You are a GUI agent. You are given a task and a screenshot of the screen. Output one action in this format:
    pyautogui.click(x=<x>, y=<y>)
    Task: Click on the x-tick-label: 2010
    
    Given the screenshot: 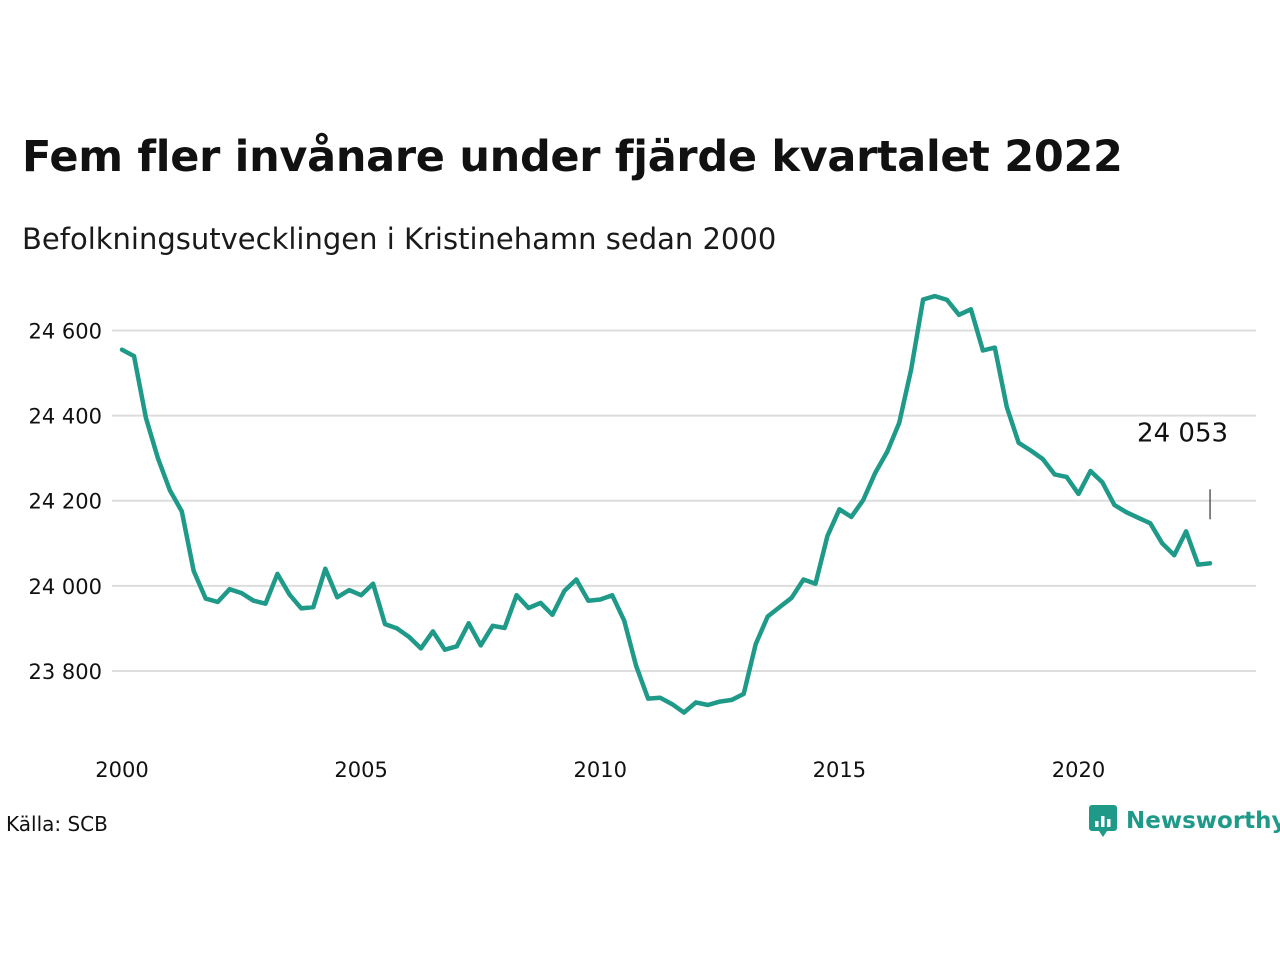 What is the action you would take?
    pyautogui.click(x=600, y=770)
    